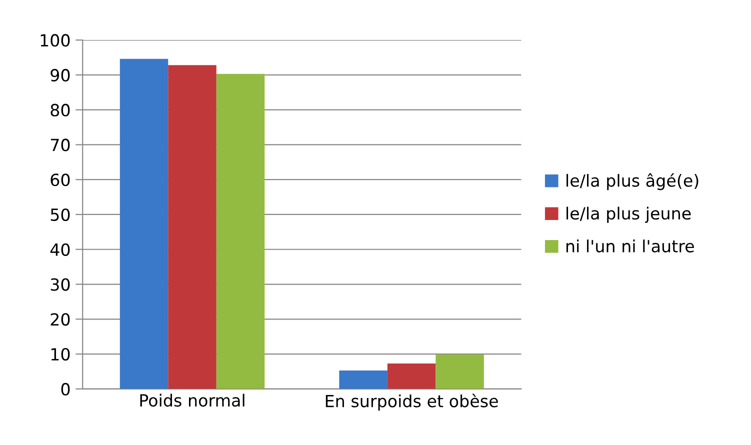  What do you see at coordinates (55, 40) in the screenshot?
I see `y-tick-label: 100` at bounding box center [55, 40].